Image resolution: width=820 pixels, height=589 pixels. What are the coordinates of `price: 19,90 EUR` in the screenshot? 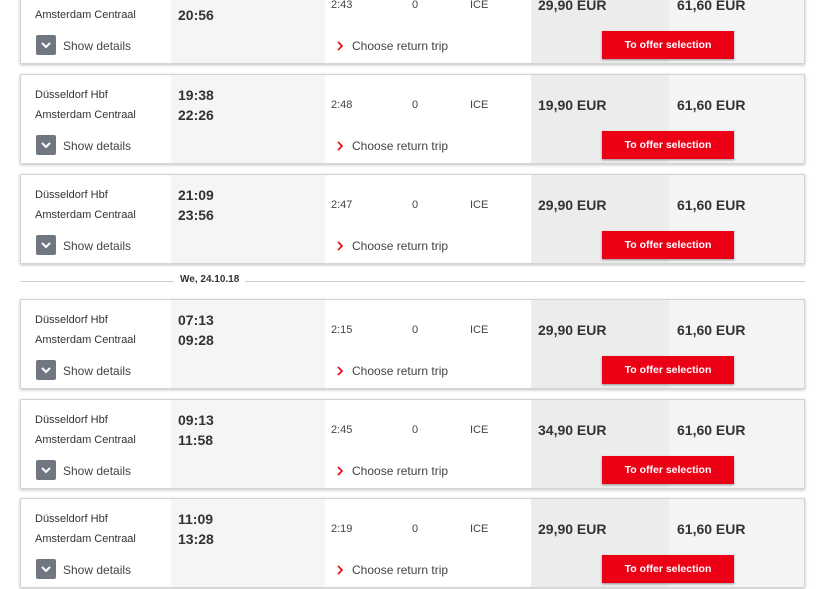 It's located at (572, 105).